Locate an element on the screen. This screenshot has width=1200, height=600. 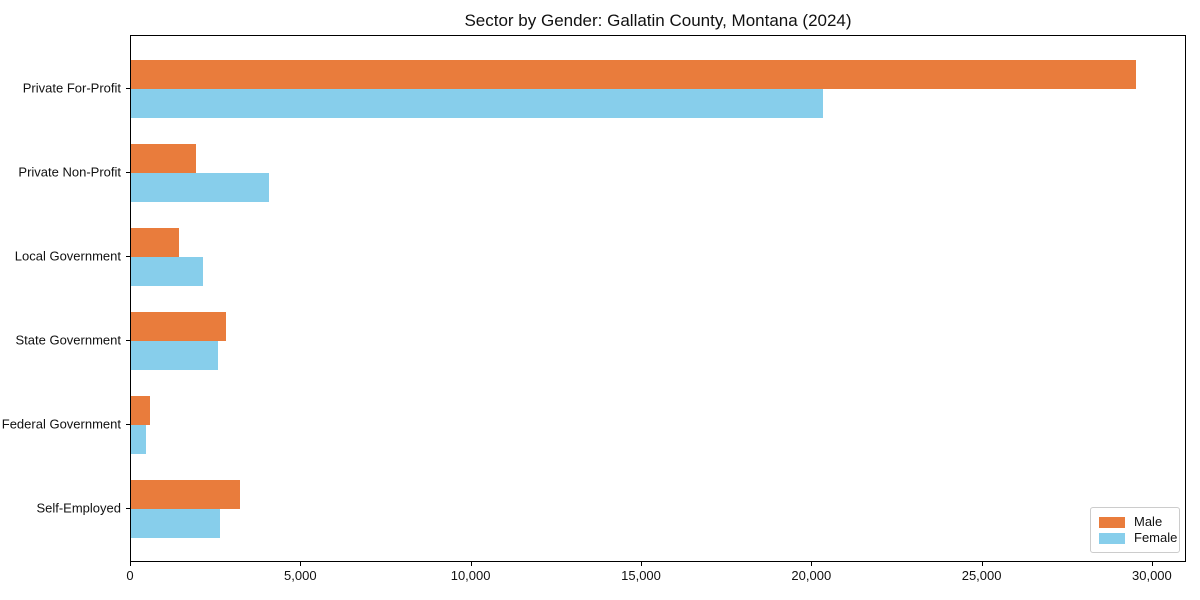
legend-swatch-female-icon is located at coordinates (1112, 538).